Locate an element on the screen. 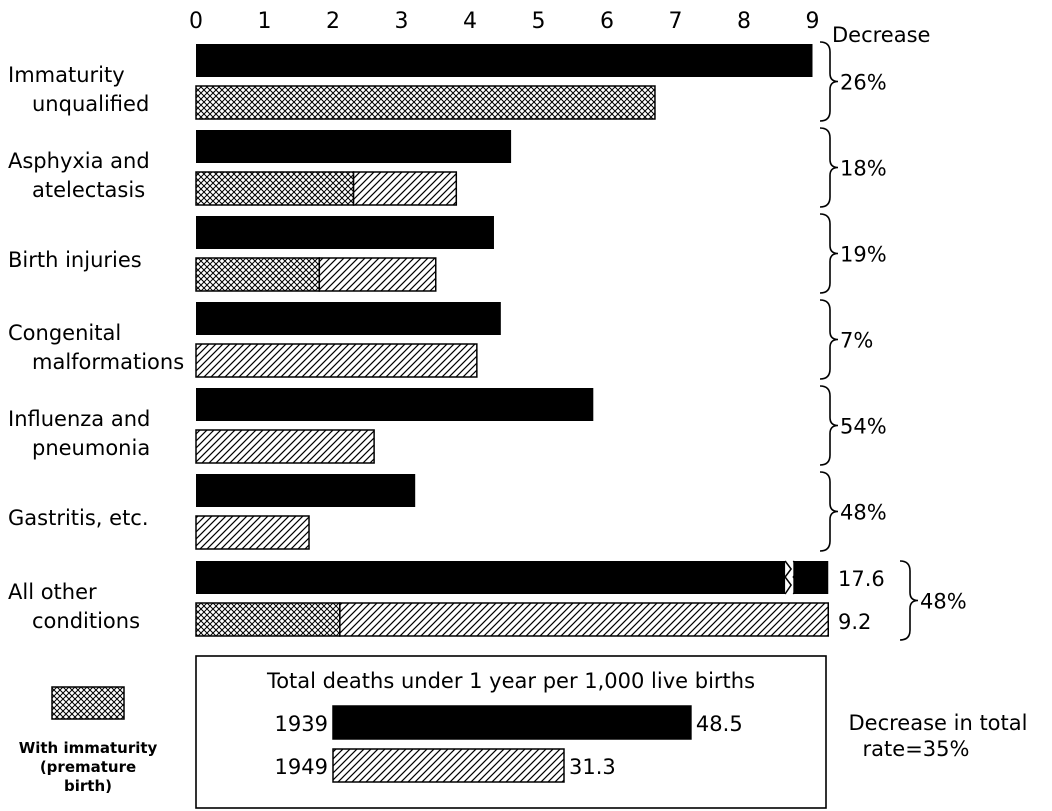 This screenshot has width=1052, height=811. decrease-percent: 18% is located at coordinates (863, 169).